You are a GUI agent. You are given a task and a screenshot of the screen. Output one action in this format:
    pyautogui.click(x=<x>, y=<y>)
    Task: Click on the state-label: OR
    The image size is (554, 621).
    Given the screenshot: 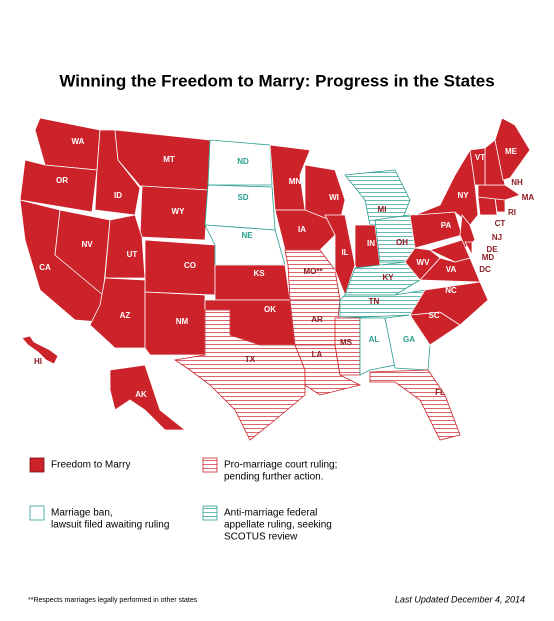 What is the action you would take?
    pyautogui.click(x=62, y=180)
    